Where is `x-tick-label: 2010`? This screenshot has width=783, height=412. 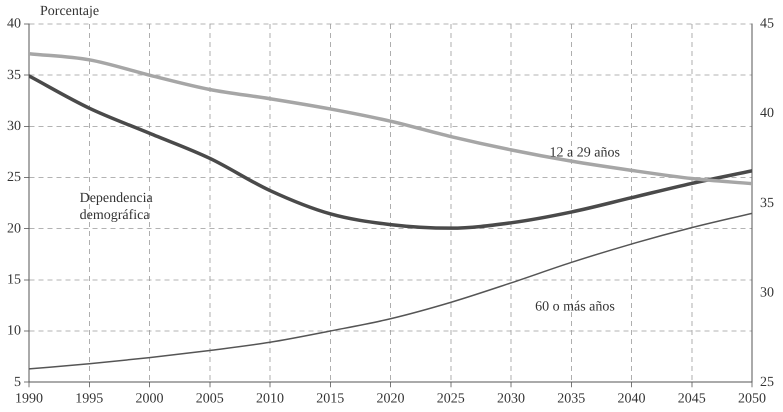 x-tick-label: 2010 is located at coordinates (270, 398).